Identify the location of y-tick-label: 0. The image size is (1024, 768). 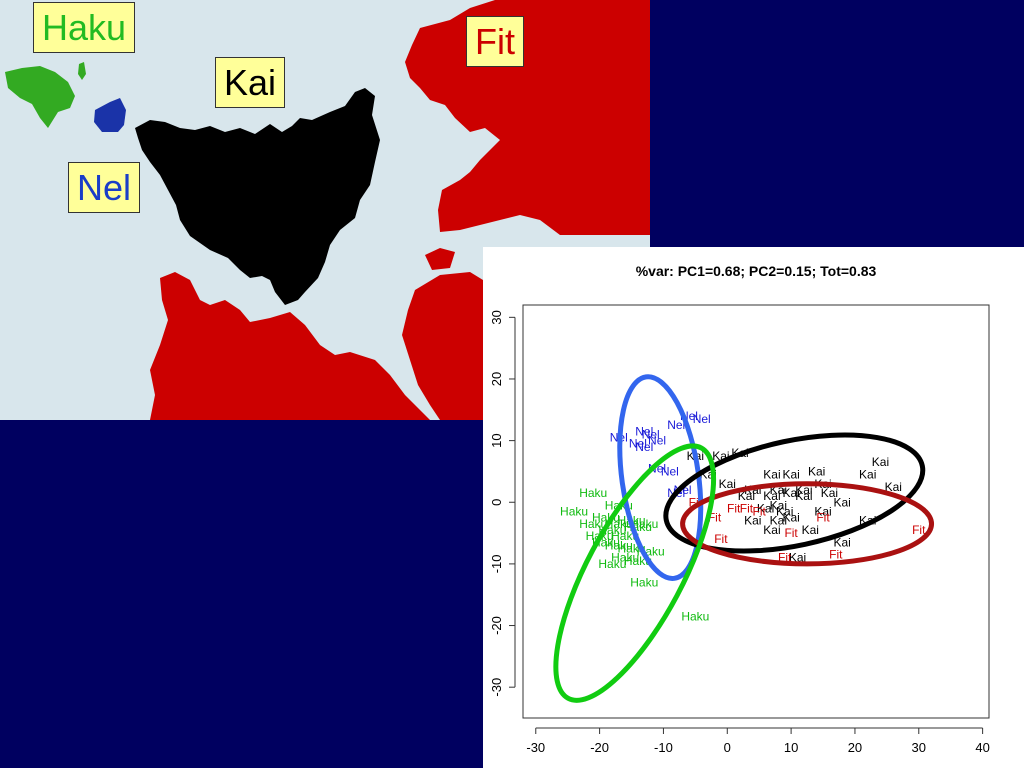
(496, 502).